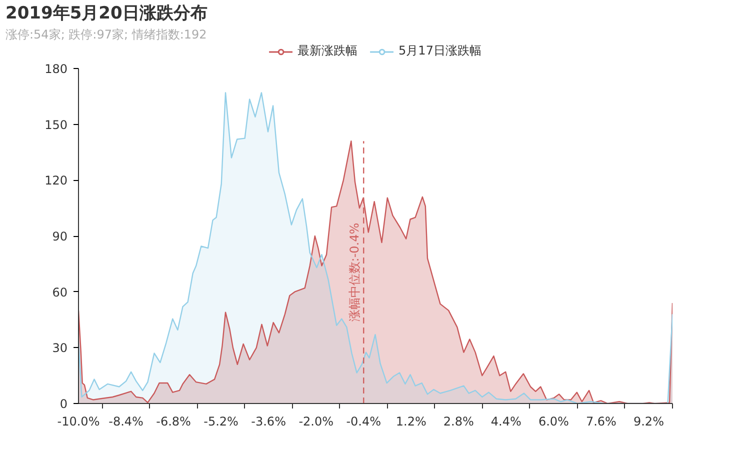  What do you see at coordinates (56, 125) in the screenshot?
I see `y-tick-label: 150` at bounding box center [56, 125].